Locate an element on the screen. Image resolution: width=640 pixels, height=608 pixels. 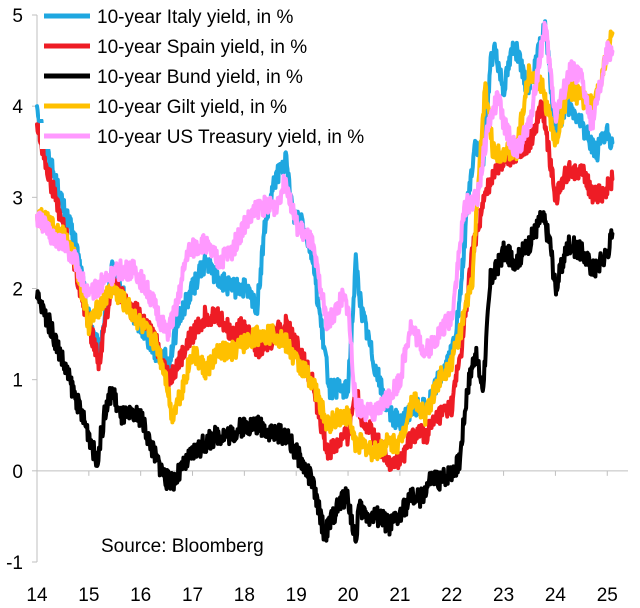
x-tick-label: 22 is located at coordinates (451, 595).